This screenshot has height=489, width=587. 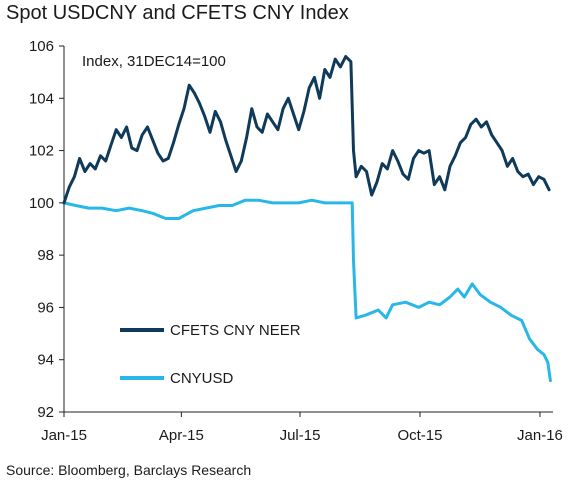 What do you see at coordinates (41, 46) in the screenshot?
I see `y-tick-label: 106` at bounding box center [41, 46].